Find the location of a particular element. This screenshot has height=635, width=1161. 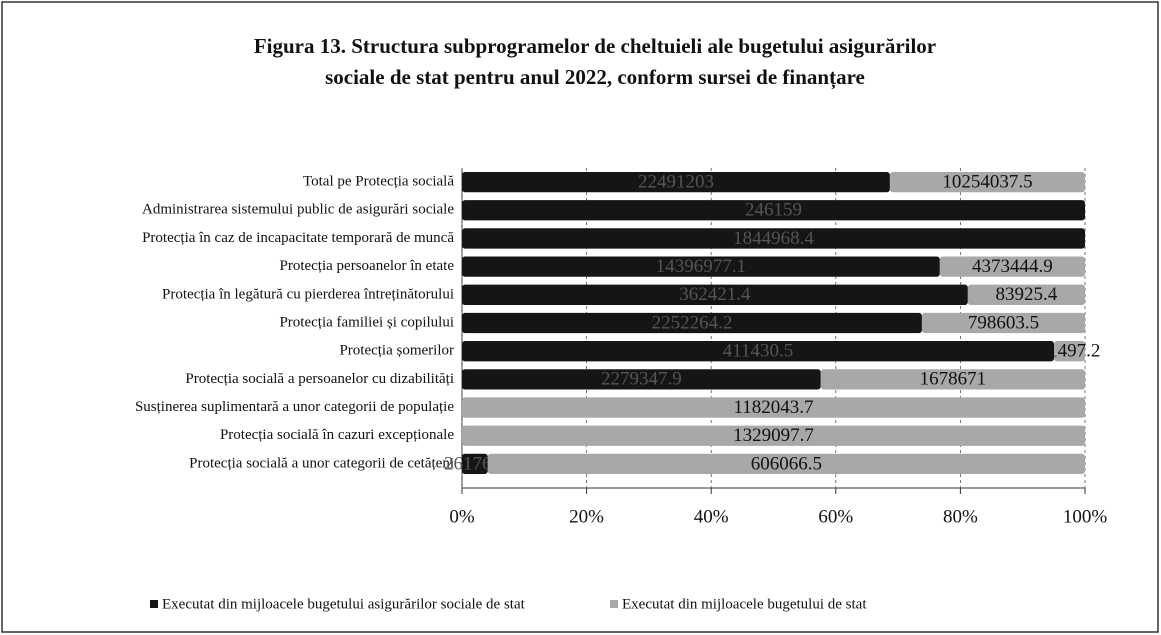

data-label: 362421.4 is located at coordinates (715, 294).